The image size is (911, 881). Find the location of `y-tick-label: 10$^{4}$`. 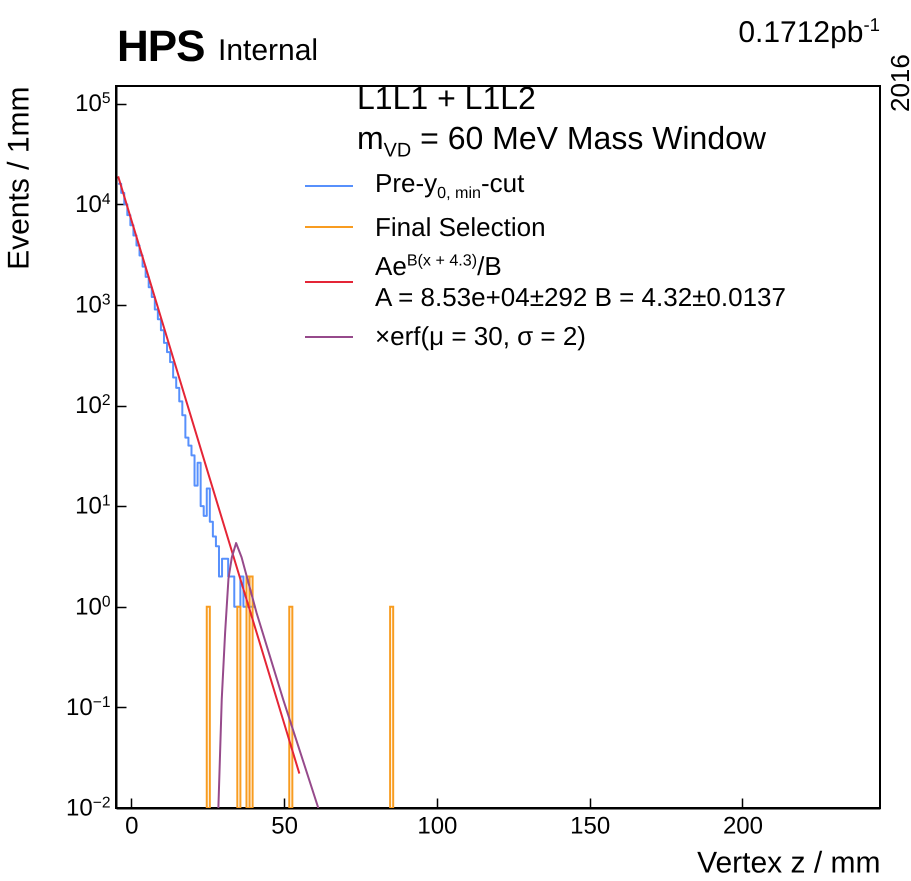

y-tick-label: 10$^{4}$ is located at coordinates (93, 204).